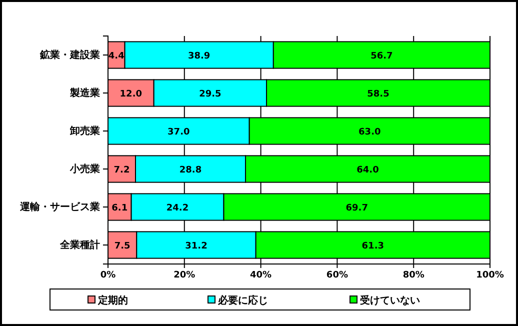 This screenshot has height=326, width=518. I want to click on data-label: 69.7, so click(357, 209).